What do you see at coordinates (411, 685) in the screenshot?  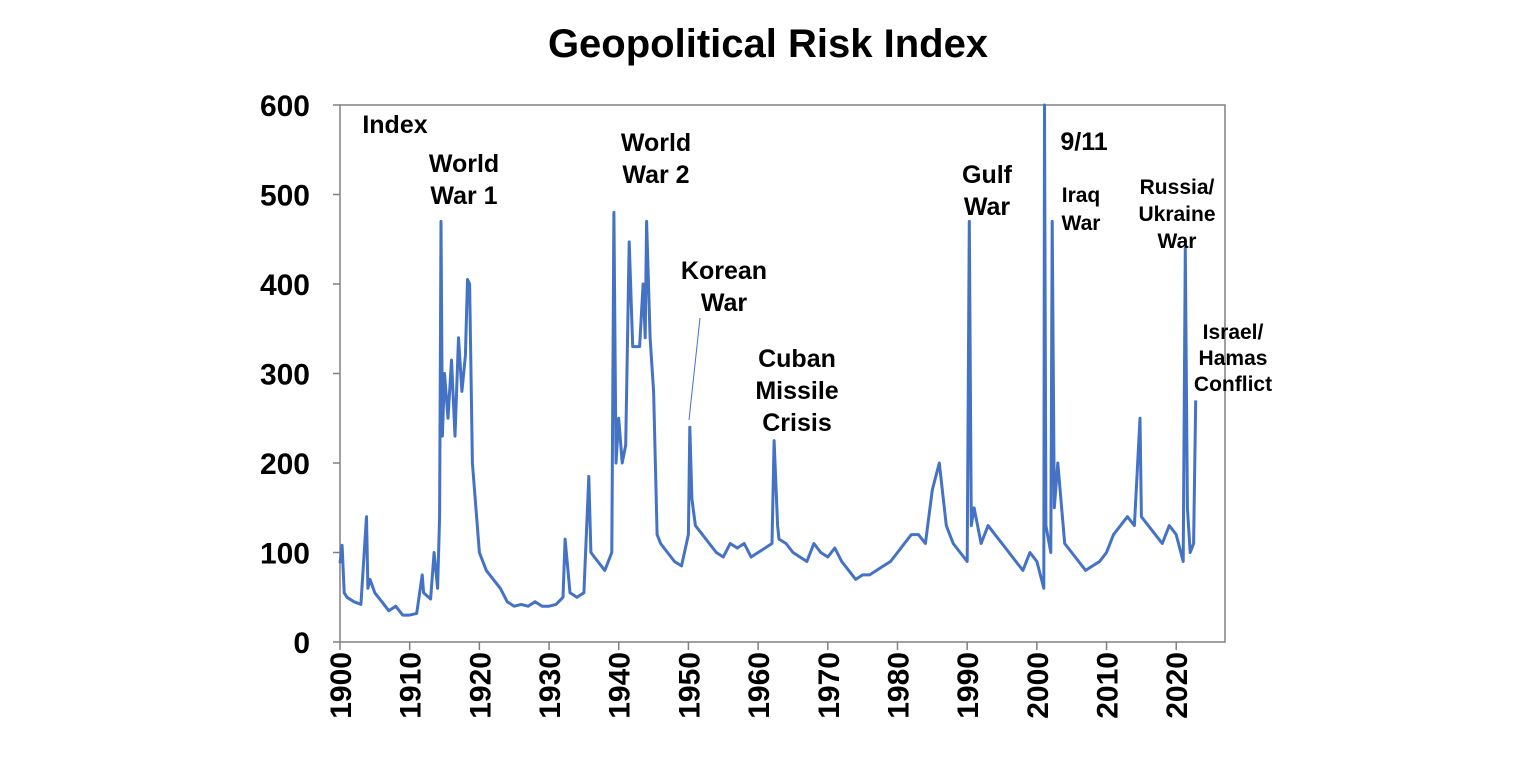 I see `x-tick-label: 1910` at bounding box center [411, 685].